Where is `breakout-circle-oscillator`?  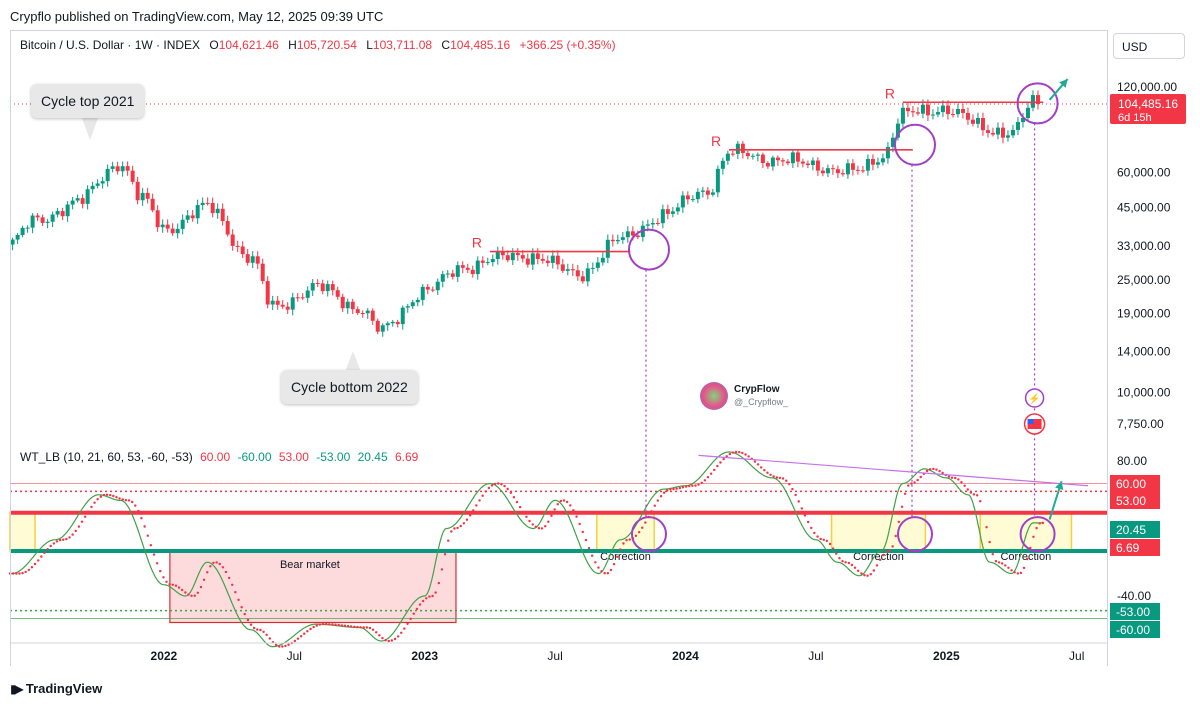
breakout-circle-oscillator is located at coordinates (1037, 534).